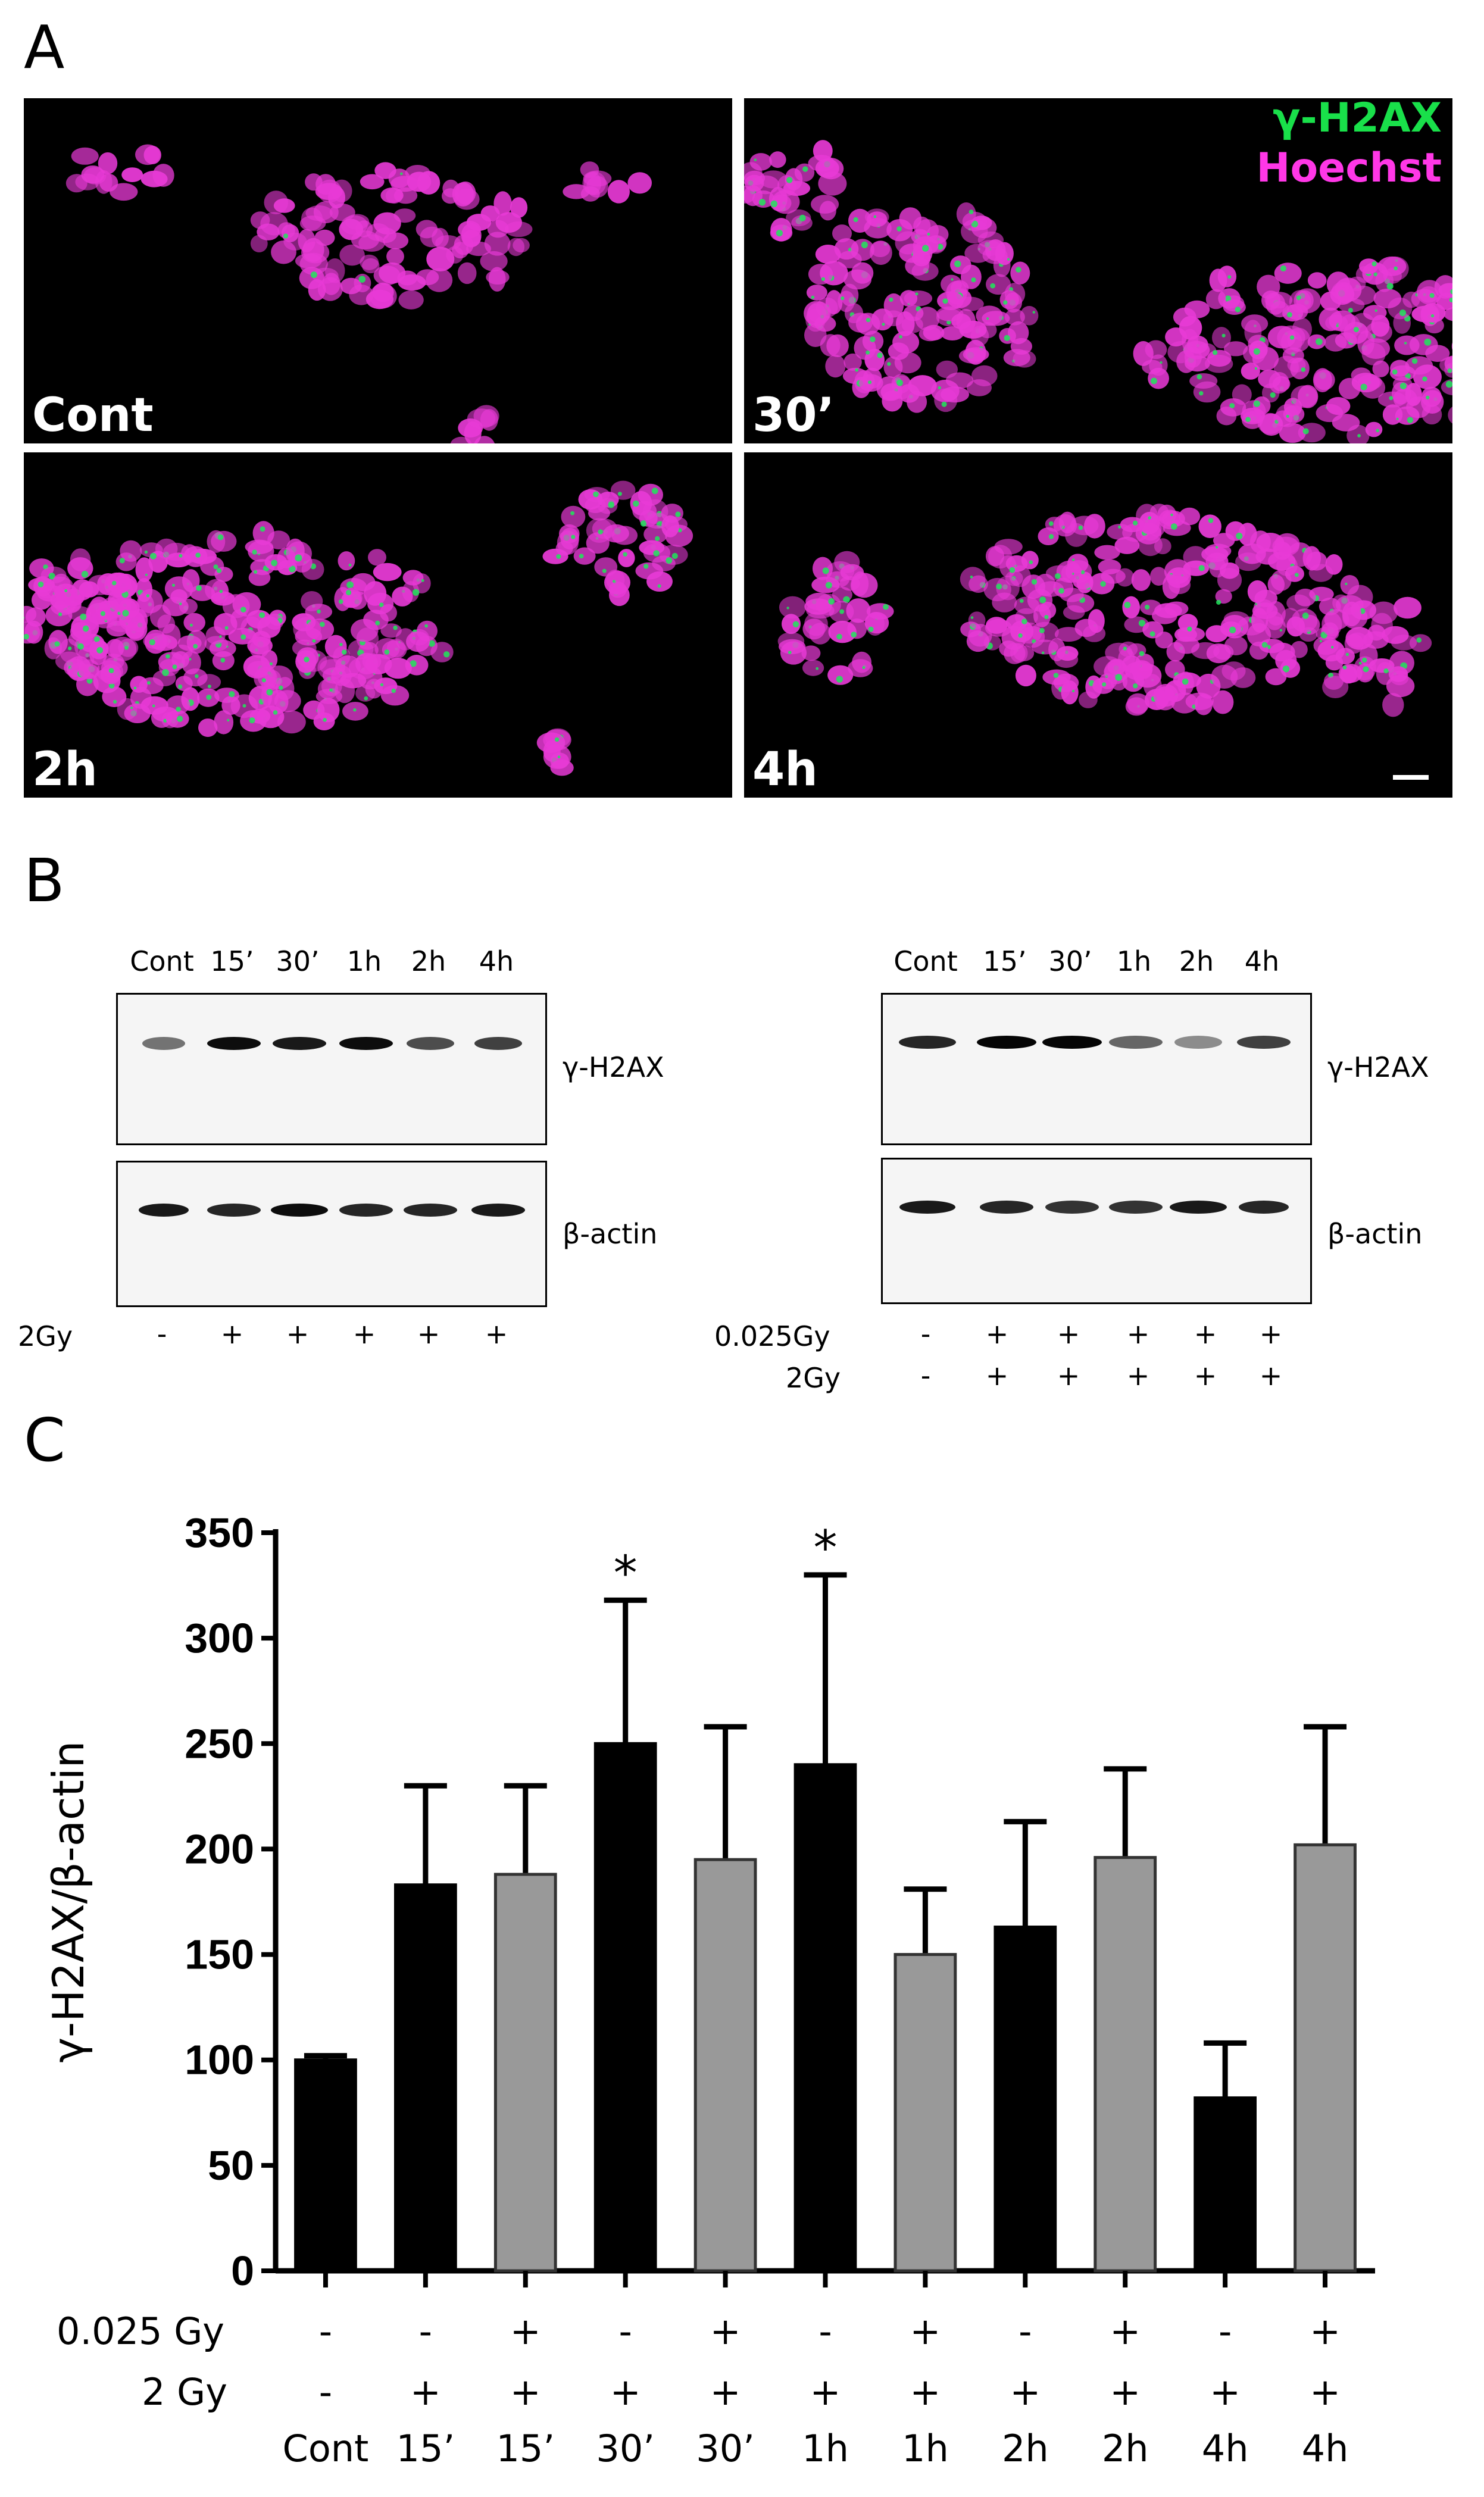 Image resolution: width=1484 pixels, height=2497 pixels. I want to click on bar, so click(1326, 2058).